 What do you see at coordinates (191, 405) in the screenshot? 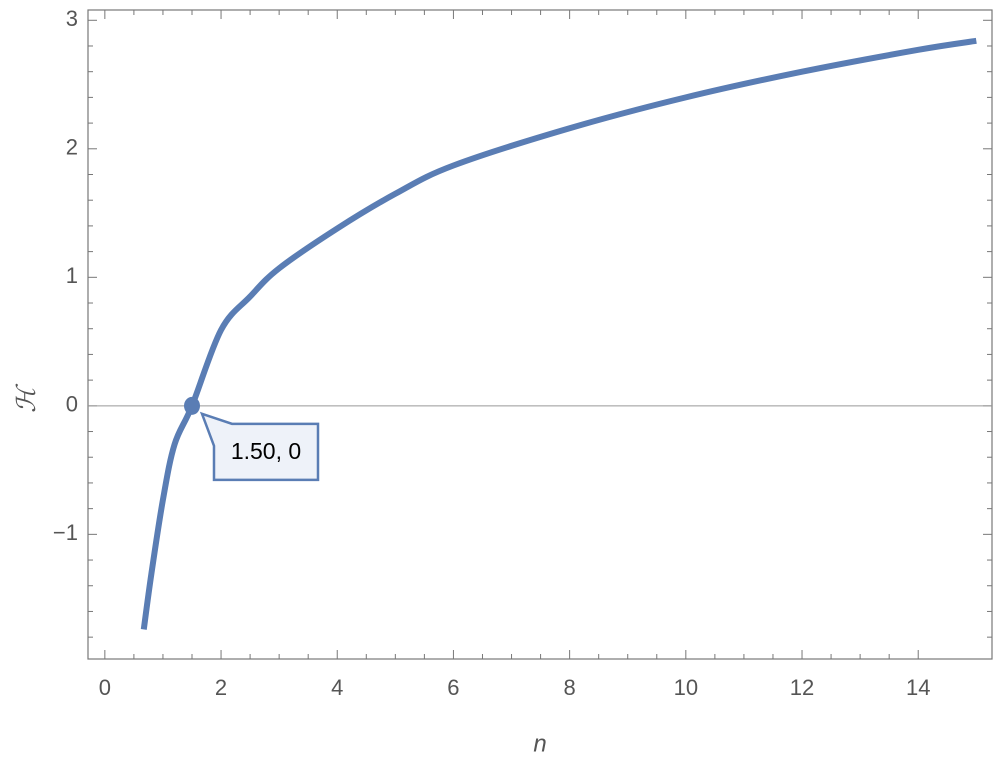
I see `annotation-point` at bounding box center [191, 405].